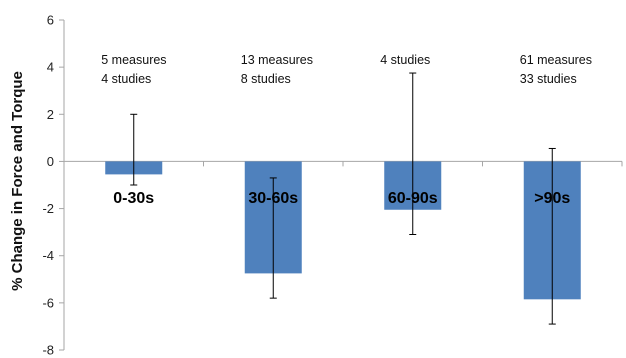 The image size is (626, 358). Describe the element at coordinates (50, 20) in the screenshot. I see `y-tick-label: 6` at that location.